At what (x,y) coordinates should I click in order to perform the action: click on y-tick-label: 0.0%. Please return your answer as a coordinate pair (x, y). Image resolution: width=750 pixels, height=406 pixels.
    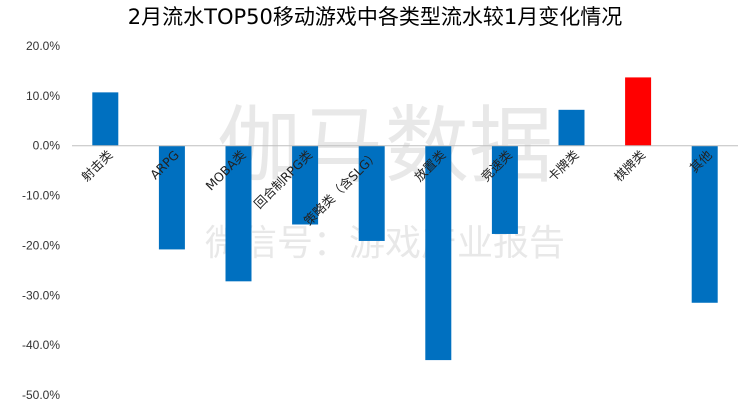
    Looking at the image, I should click on (47, 146).